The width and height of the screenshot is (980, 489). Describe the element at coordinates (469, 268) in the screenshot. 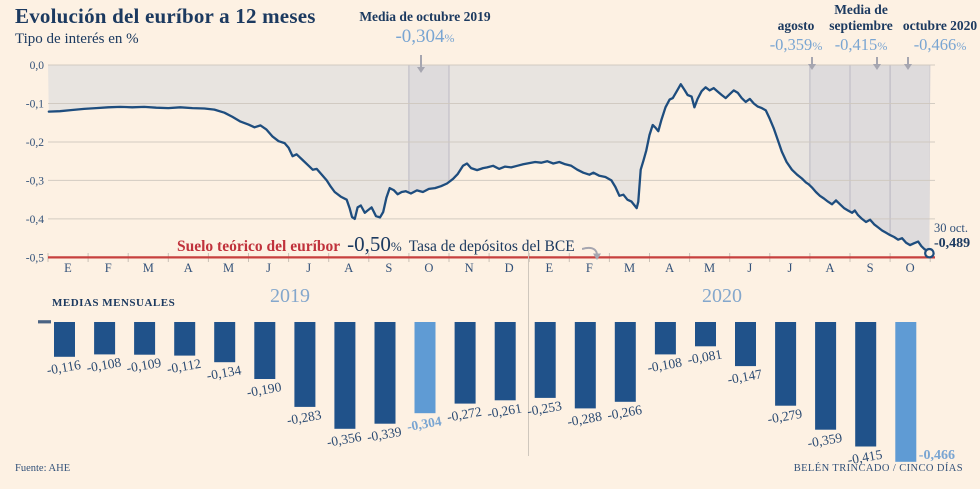

I see `month-label: N` at that location.